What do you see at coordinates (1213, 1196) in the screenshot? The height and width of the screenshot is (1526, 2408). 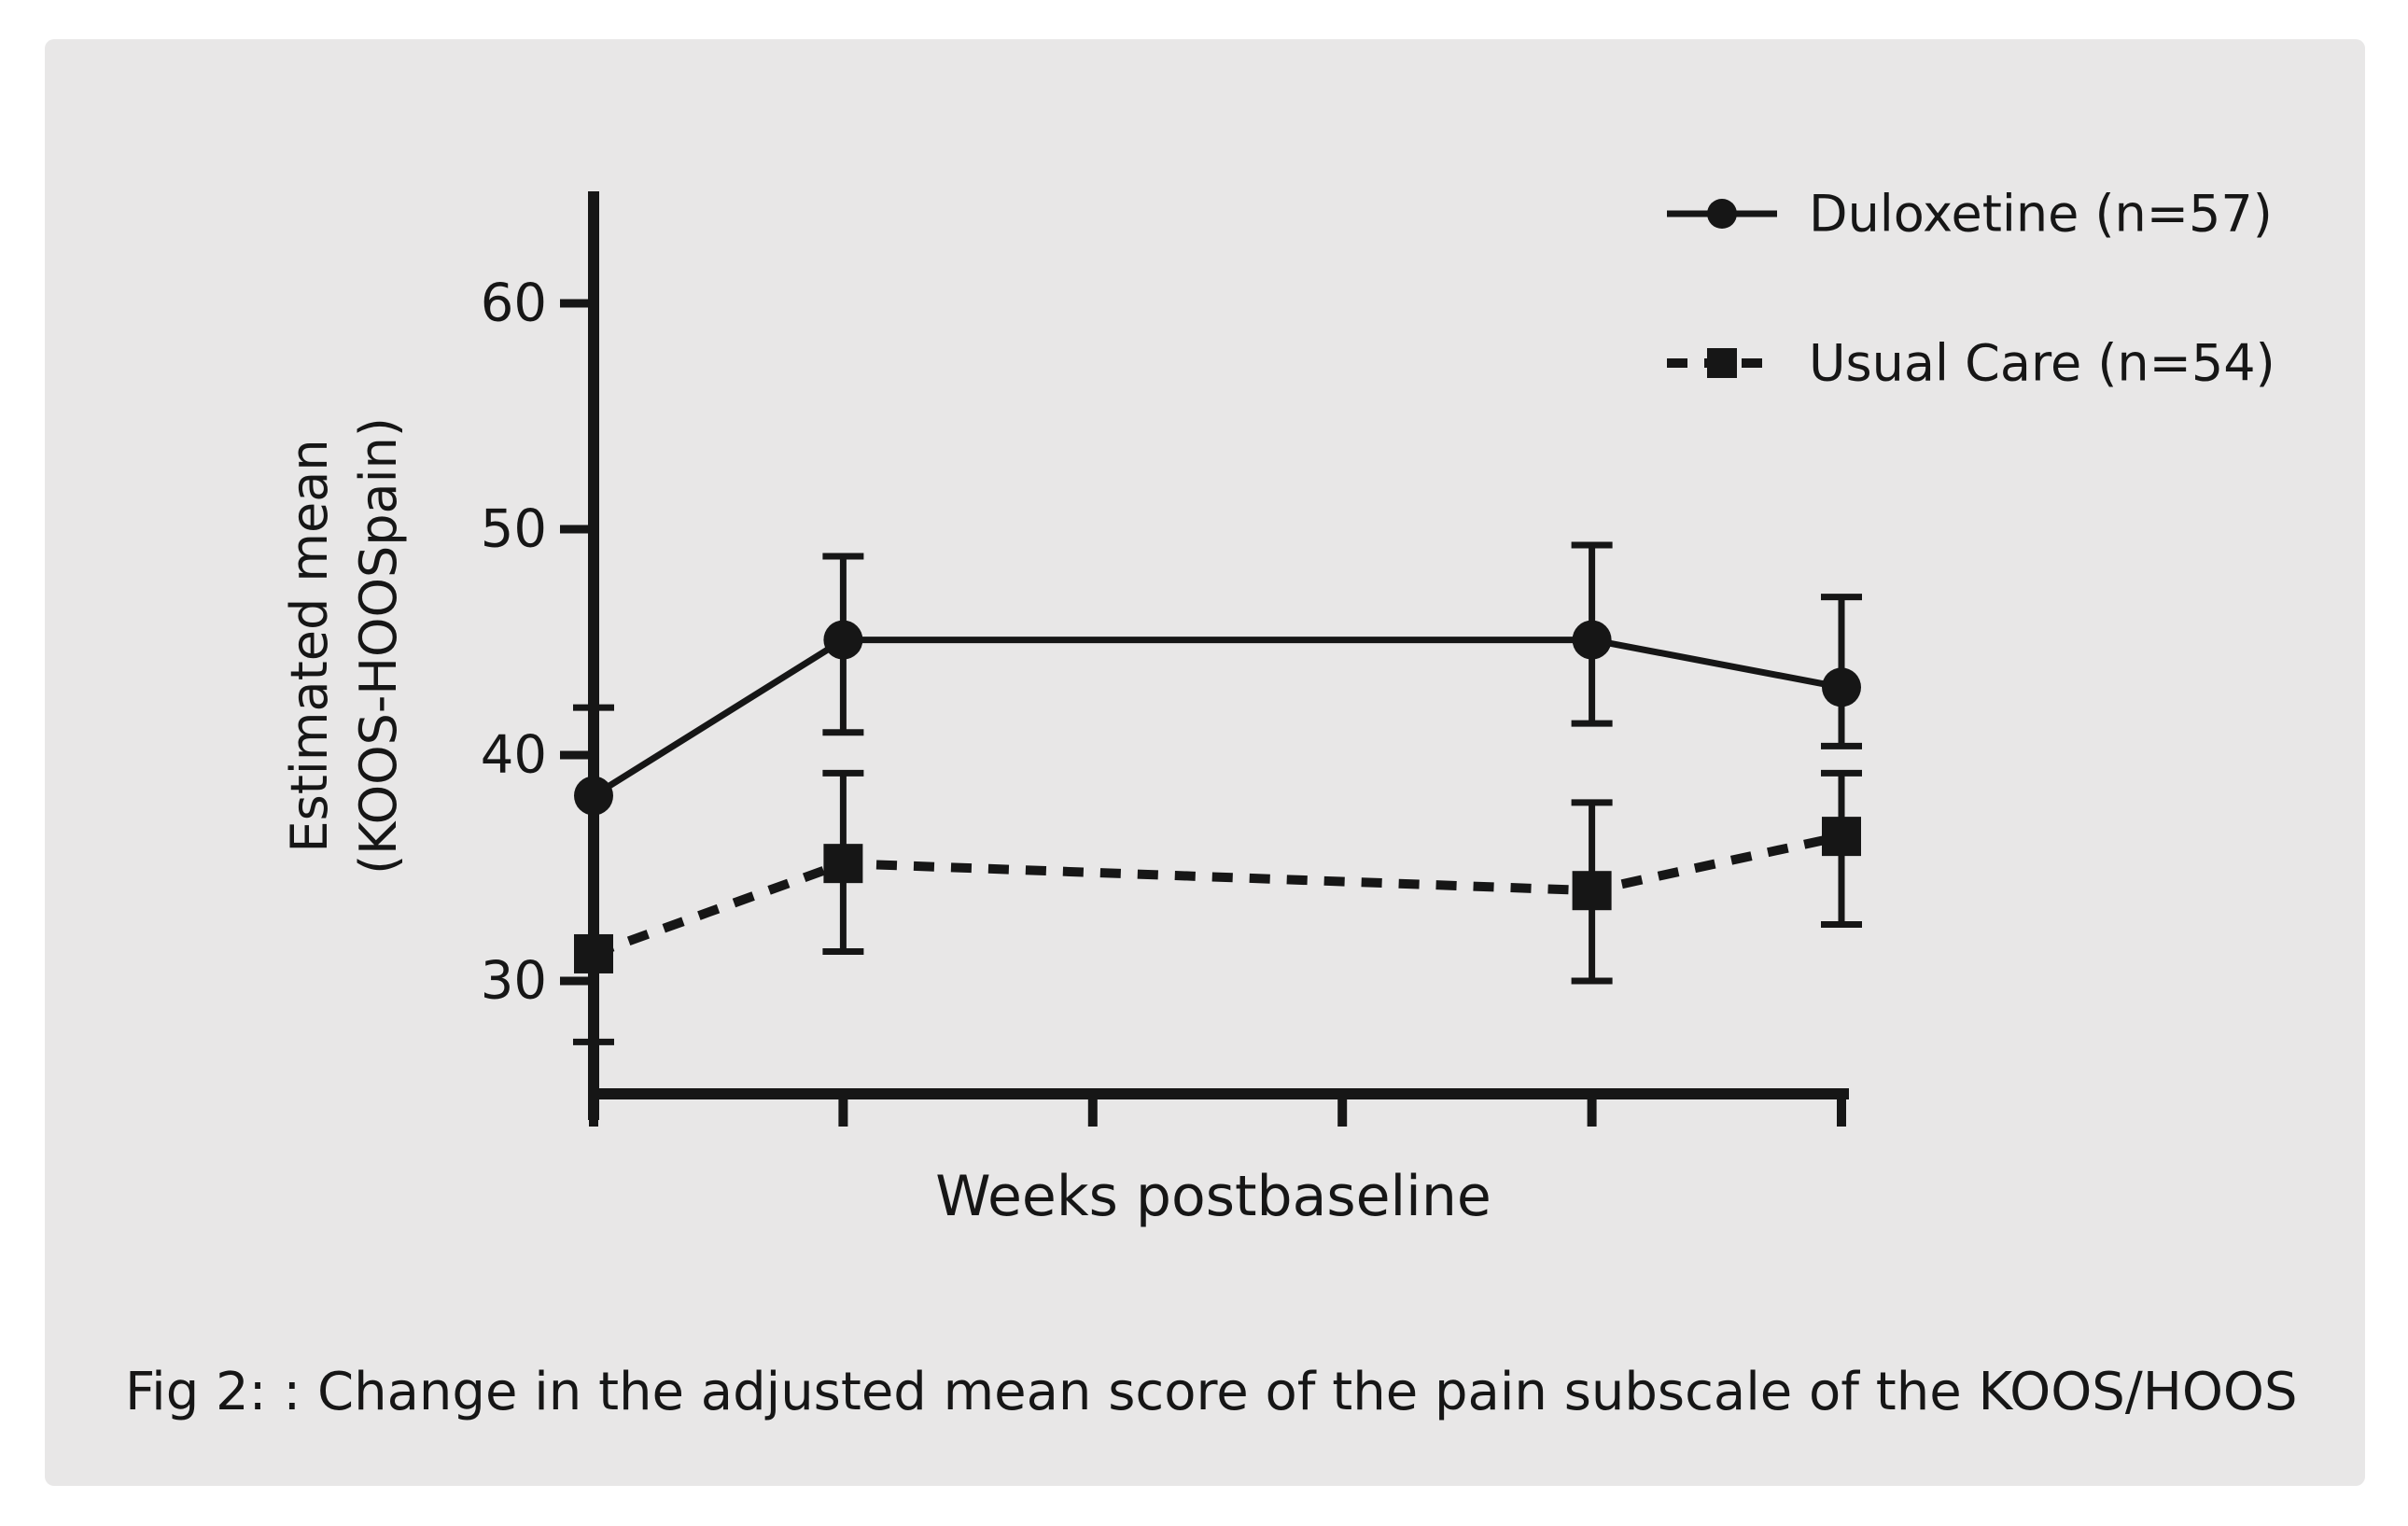 I see `x-axis-title: Weeks postbaseline` at bounding box center [1213, 1196].